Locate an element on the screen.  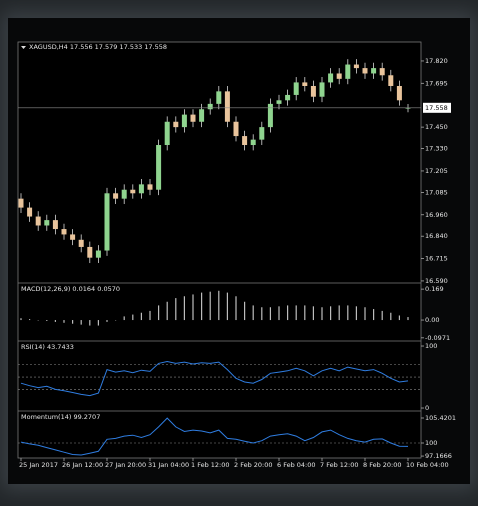
y-tick-label: 17.330 is located at coordinates (436, 149).